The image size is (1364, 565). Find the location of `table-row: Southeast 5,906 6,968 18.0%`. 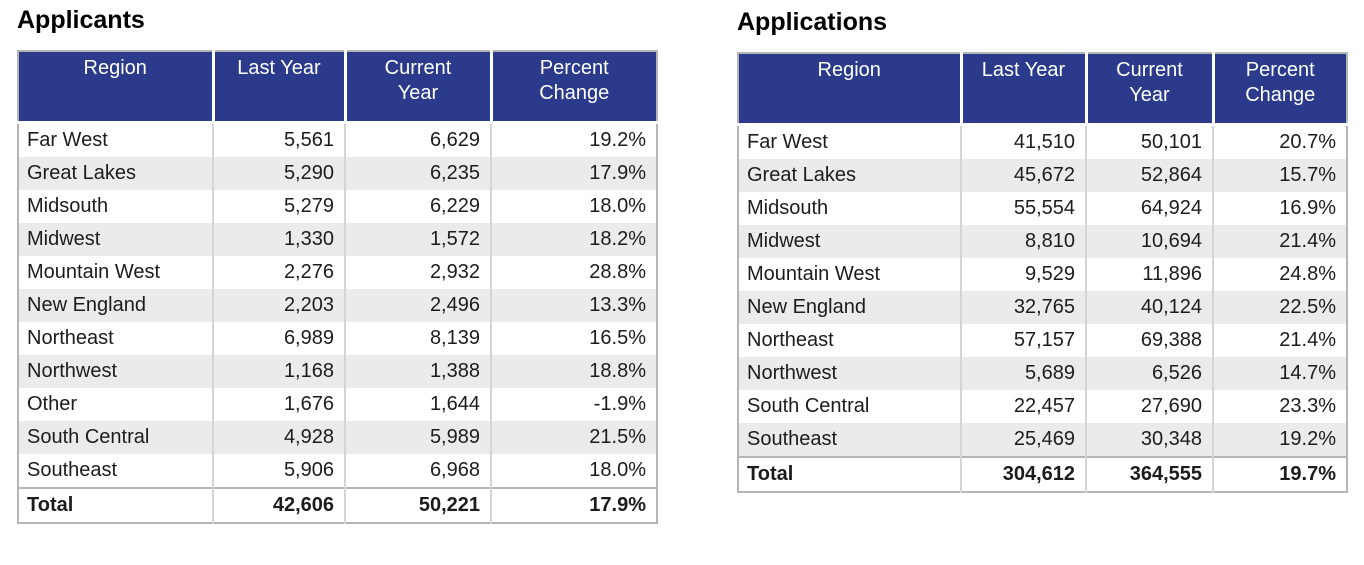

table-row: Southeast 5,906 6,968 18.0% is located at coordinates (337, 470).